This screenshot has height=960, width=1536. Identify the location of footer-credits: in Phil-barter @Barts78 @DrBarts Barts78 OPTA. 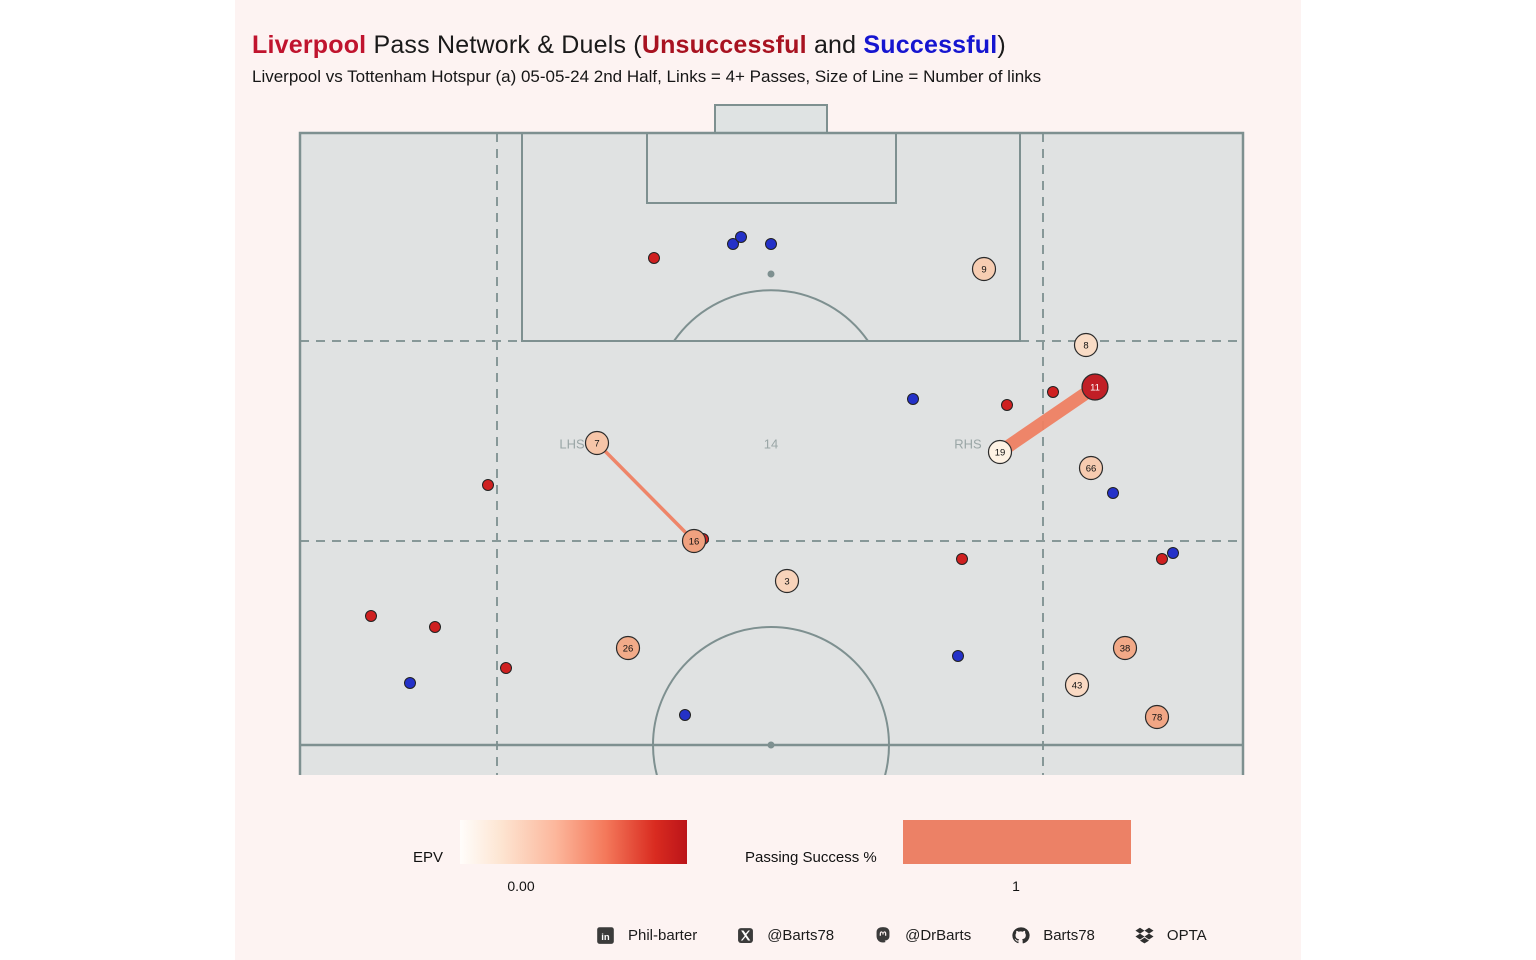
(901, 935).